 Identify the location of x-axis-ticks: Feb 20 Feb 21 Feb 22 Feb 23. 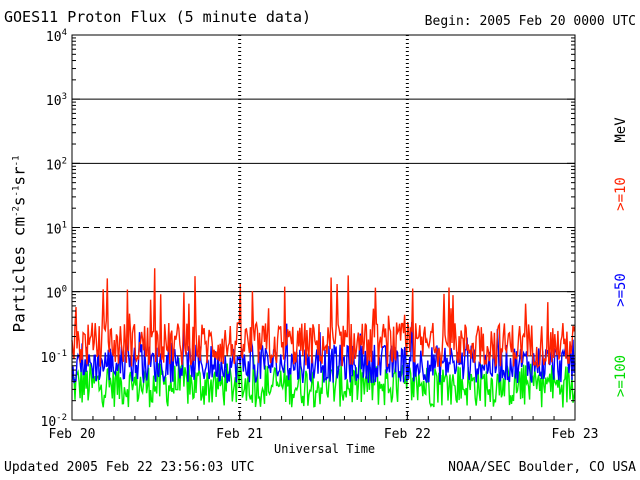
(324, 427).